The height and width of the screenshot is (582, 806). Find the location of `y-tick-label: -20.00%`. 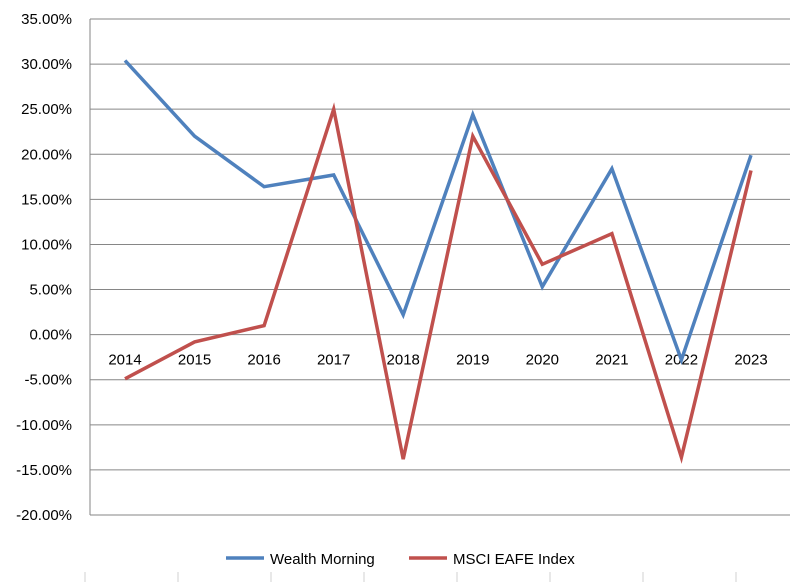

y-tick-label: -20.00% is located at coordinates (44, 515).